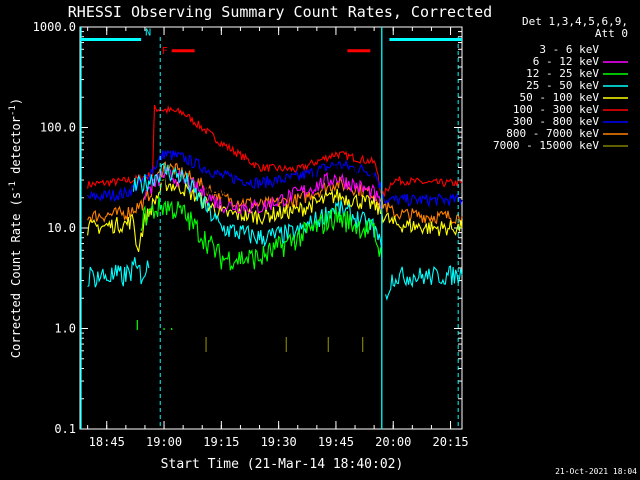 The height and width of the screenshot is (480, 640). I want to click on y-axis-label-close: ), so click(16, 101).